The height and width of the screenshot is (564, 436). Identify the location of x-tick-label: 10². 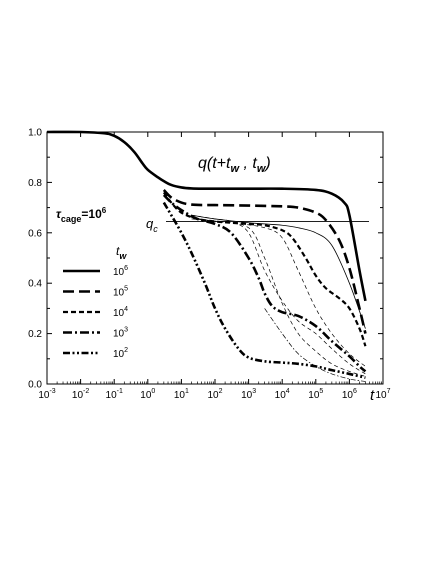
(214, 394).